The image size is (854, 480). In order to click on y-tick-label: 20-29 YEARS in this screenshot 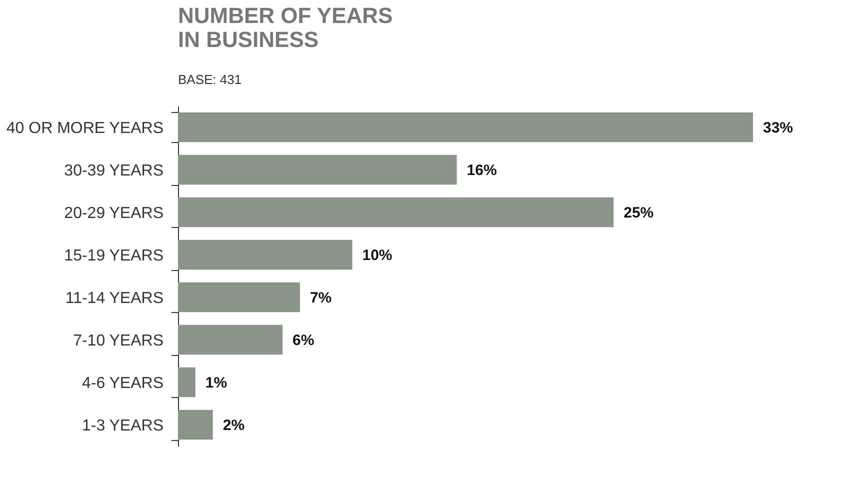, I will do `click(114, 213)`.